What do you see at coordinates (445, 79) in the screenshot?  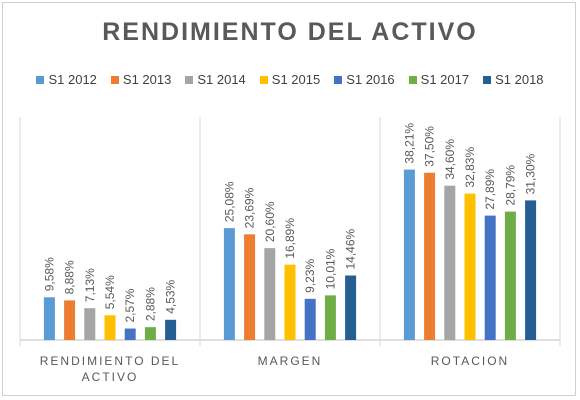 I see `legend-label: S1 2017` at bounding box center [445, 79].